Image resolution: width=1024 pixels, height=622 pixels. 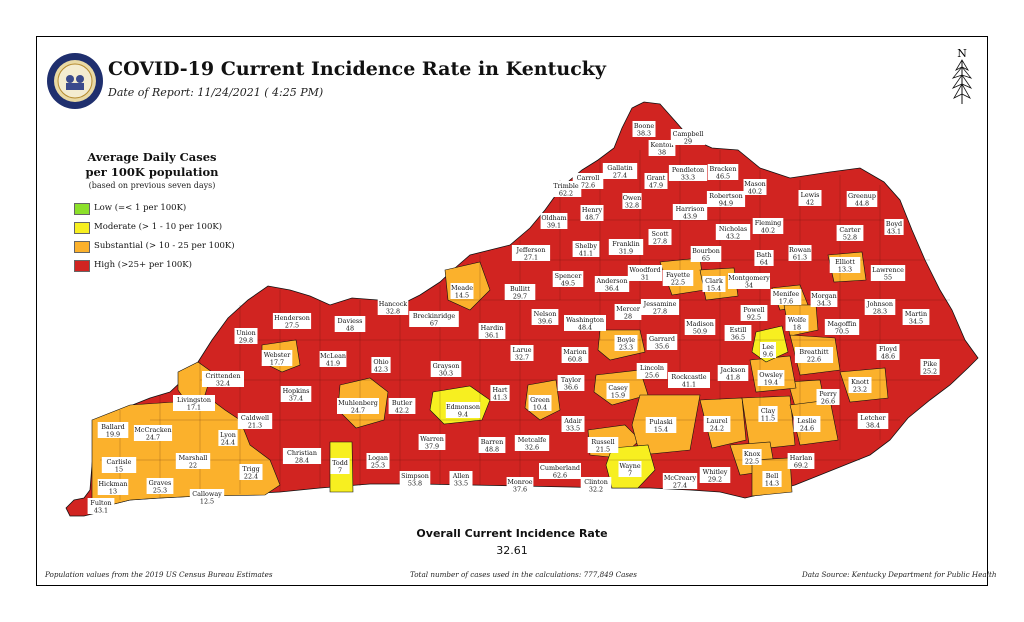 I want to click on county-name: Martin, so click(x=916, y=314).